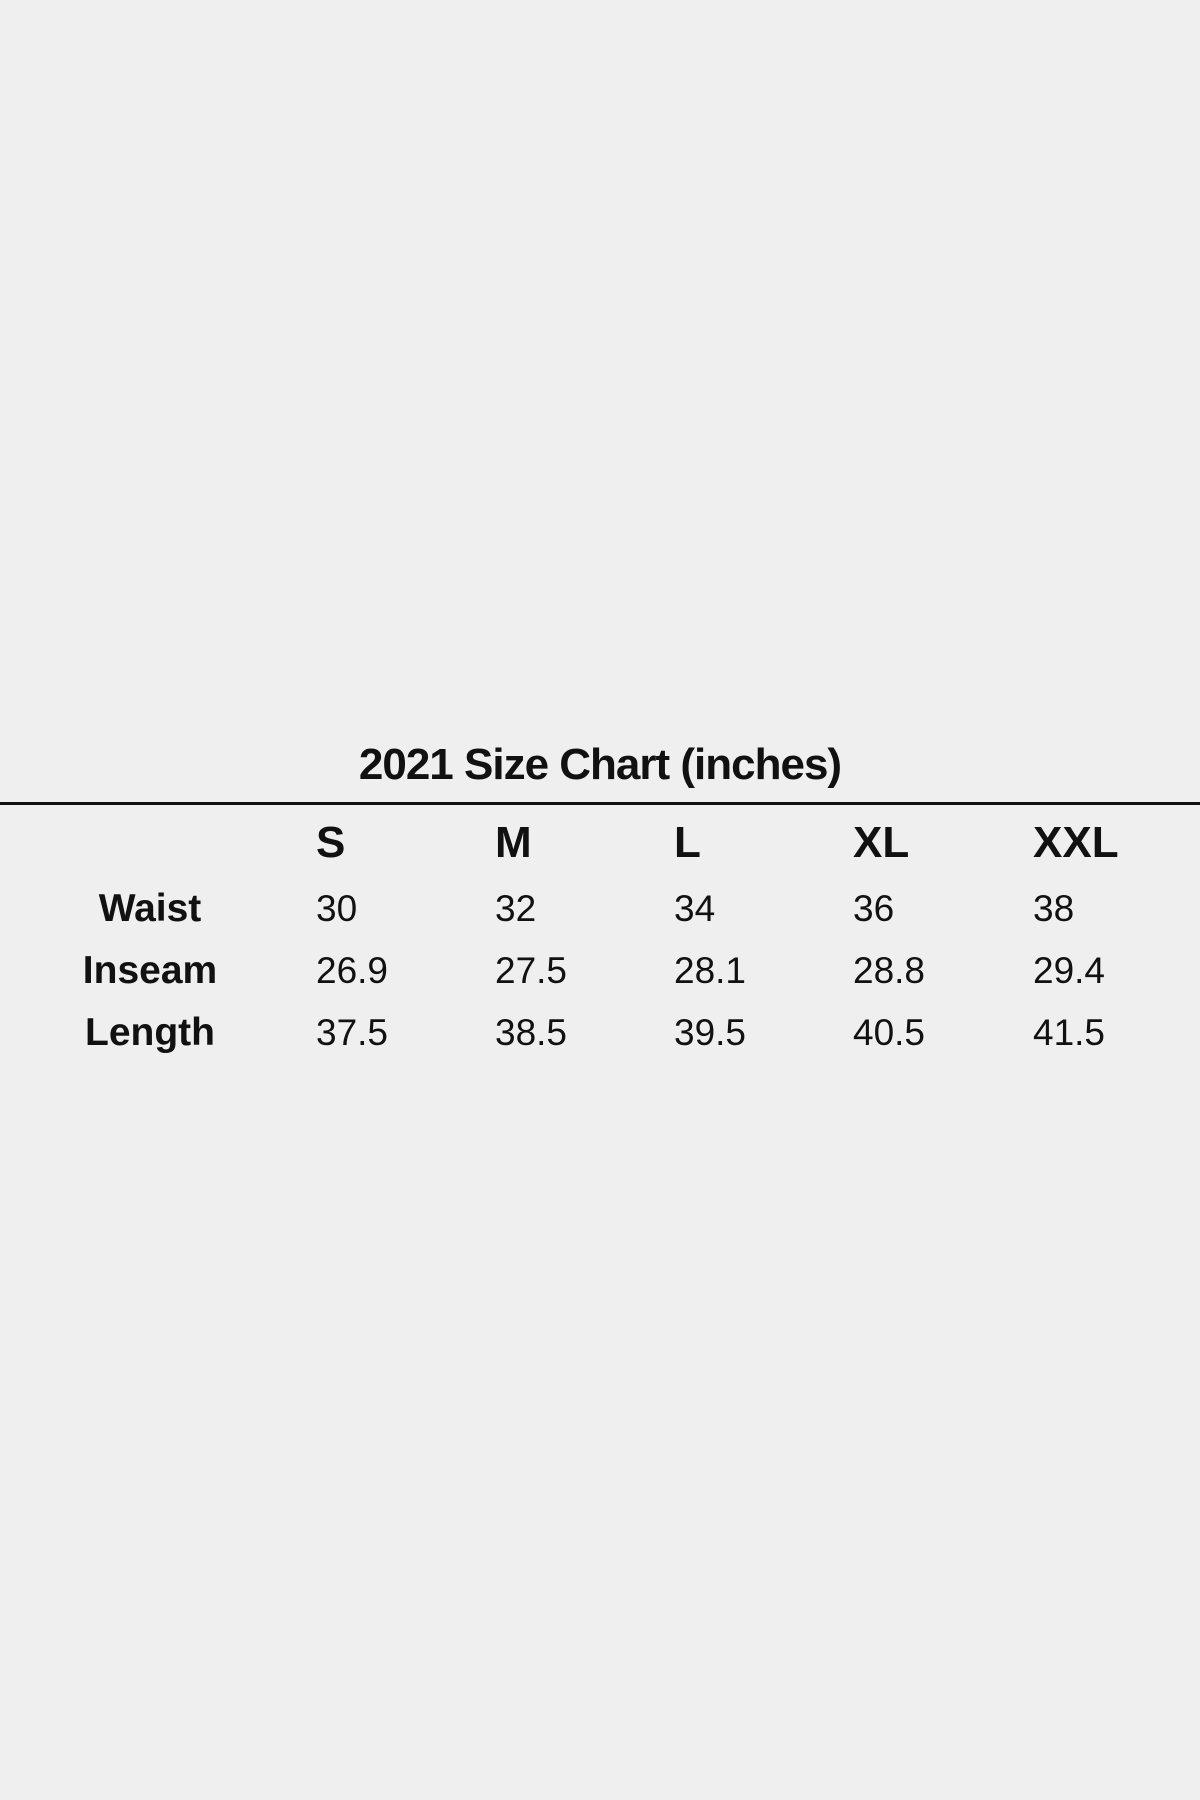 The image size is (1200, 1800). Describe the element at coordinates (1054, 908) in the screenshot. I see `table-cell: 38` at that location.